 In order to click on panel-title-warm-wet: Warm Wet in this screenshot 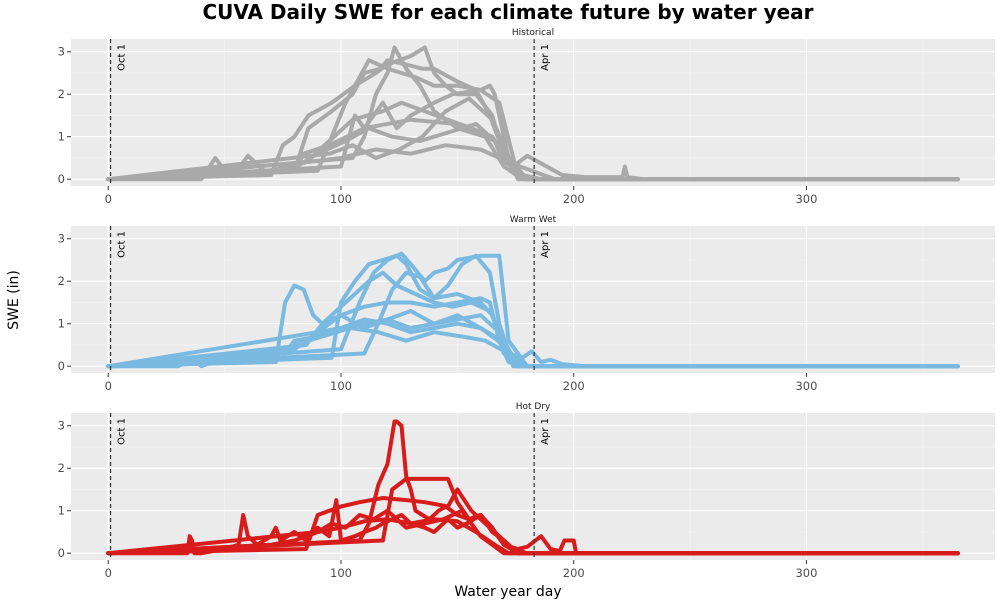, I will do `click(533, 220)`.